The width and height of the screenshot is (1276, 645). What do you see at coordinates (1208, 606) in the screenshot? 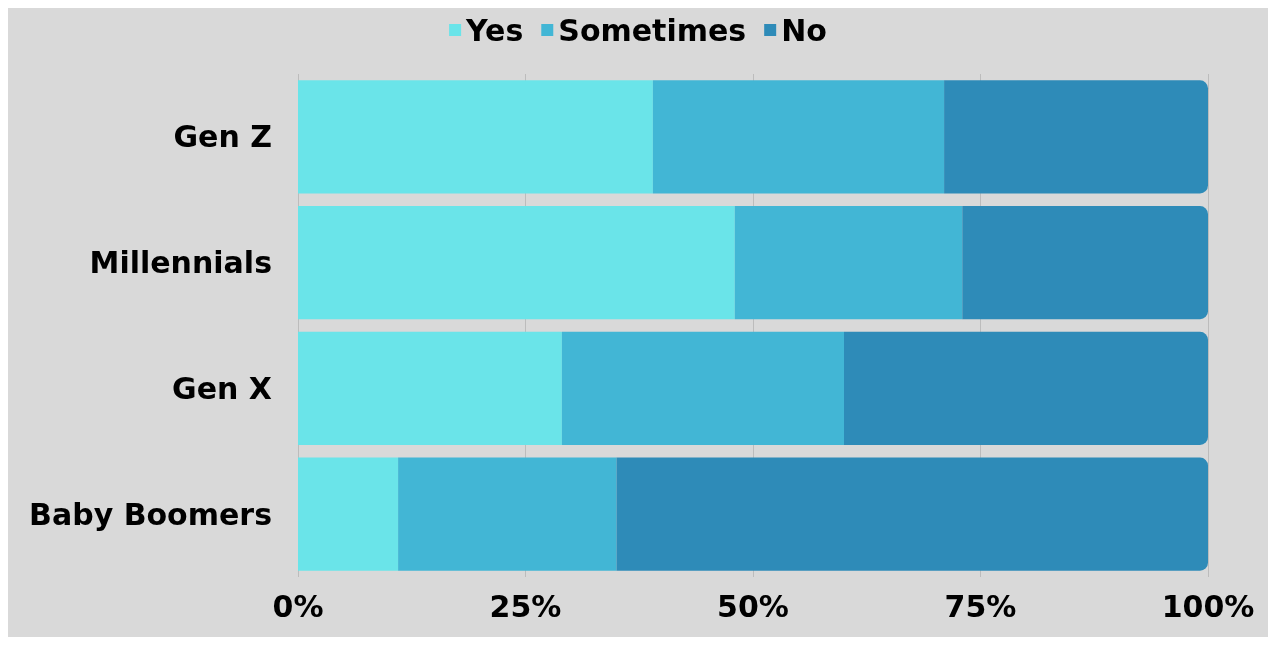
I see `x-tick-label: 100%` at bounding box center [1208, 606].